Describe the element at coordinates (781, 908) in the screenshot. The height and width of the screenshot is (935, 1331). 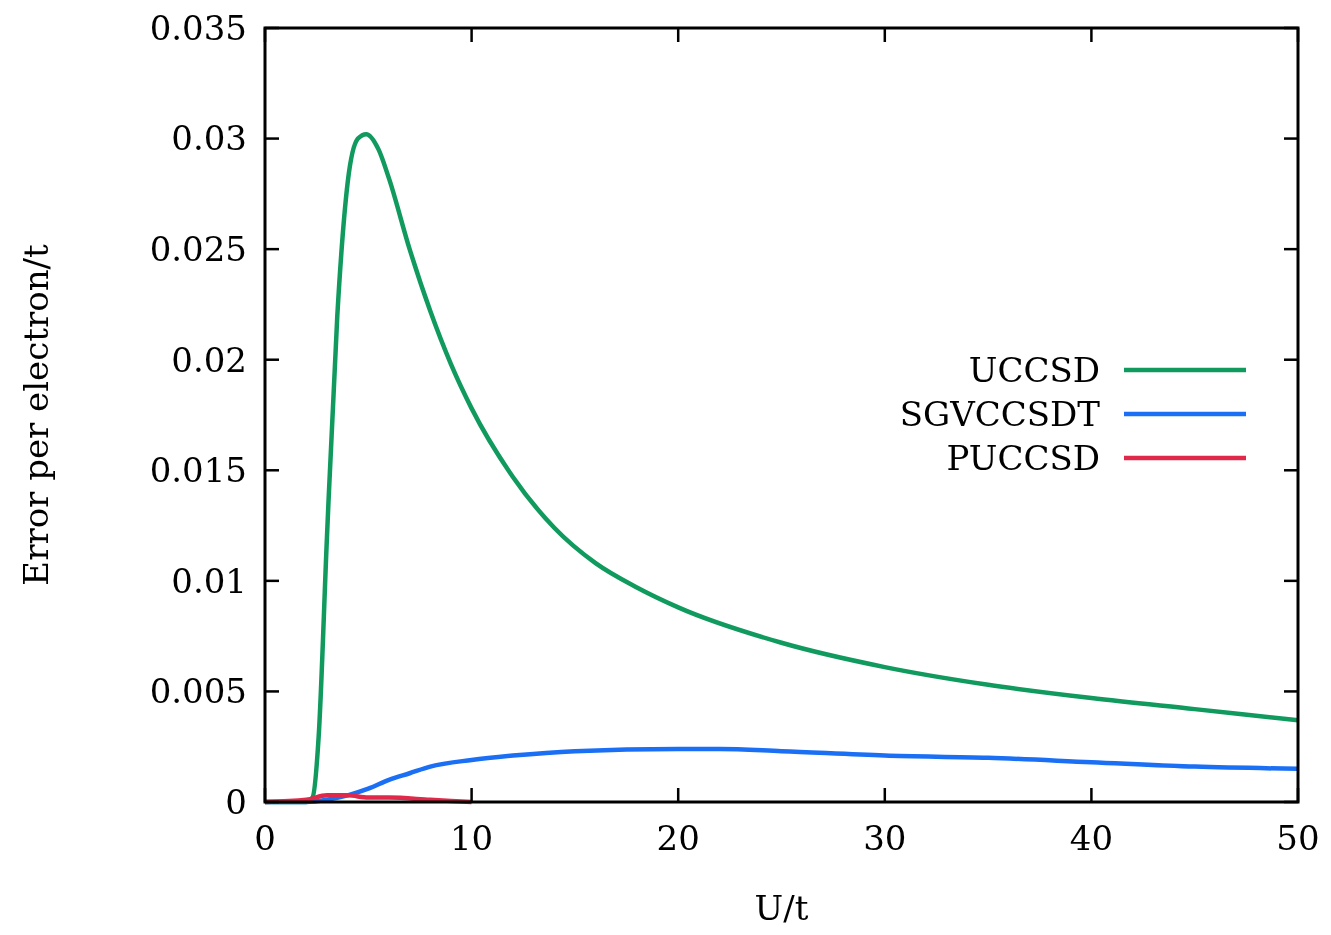
I see `x-axis-title: U/t` at that location.